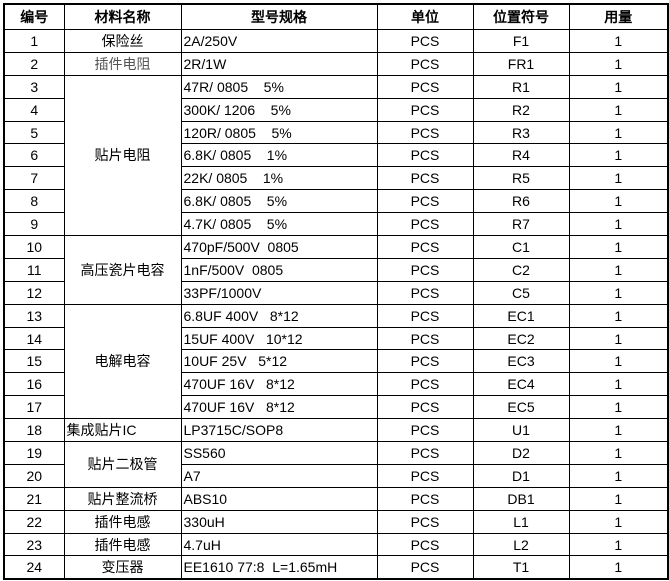 This screenshot has width=669, height=581. Describe the element at coordinates (521, 132) in the screenshot. I see `cell-ref: R3` at that location.